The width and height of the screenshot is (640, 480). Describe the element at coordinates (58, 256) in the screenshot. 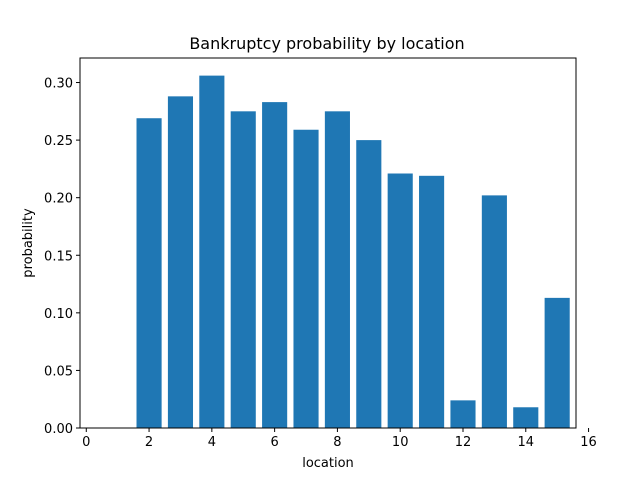

I see `y-tick-label: 0.15` at that location.